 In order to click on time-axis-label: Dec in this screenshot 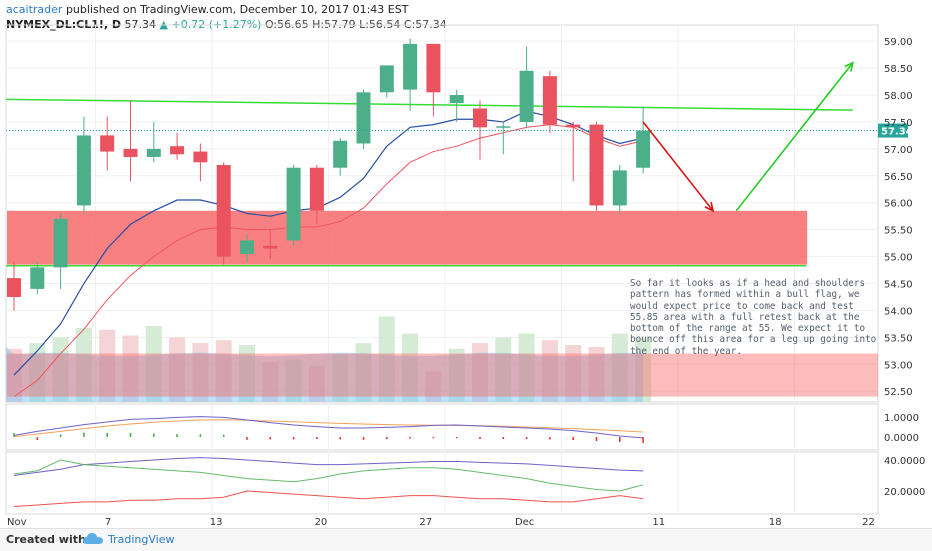, I will do `click(524, 522)`.